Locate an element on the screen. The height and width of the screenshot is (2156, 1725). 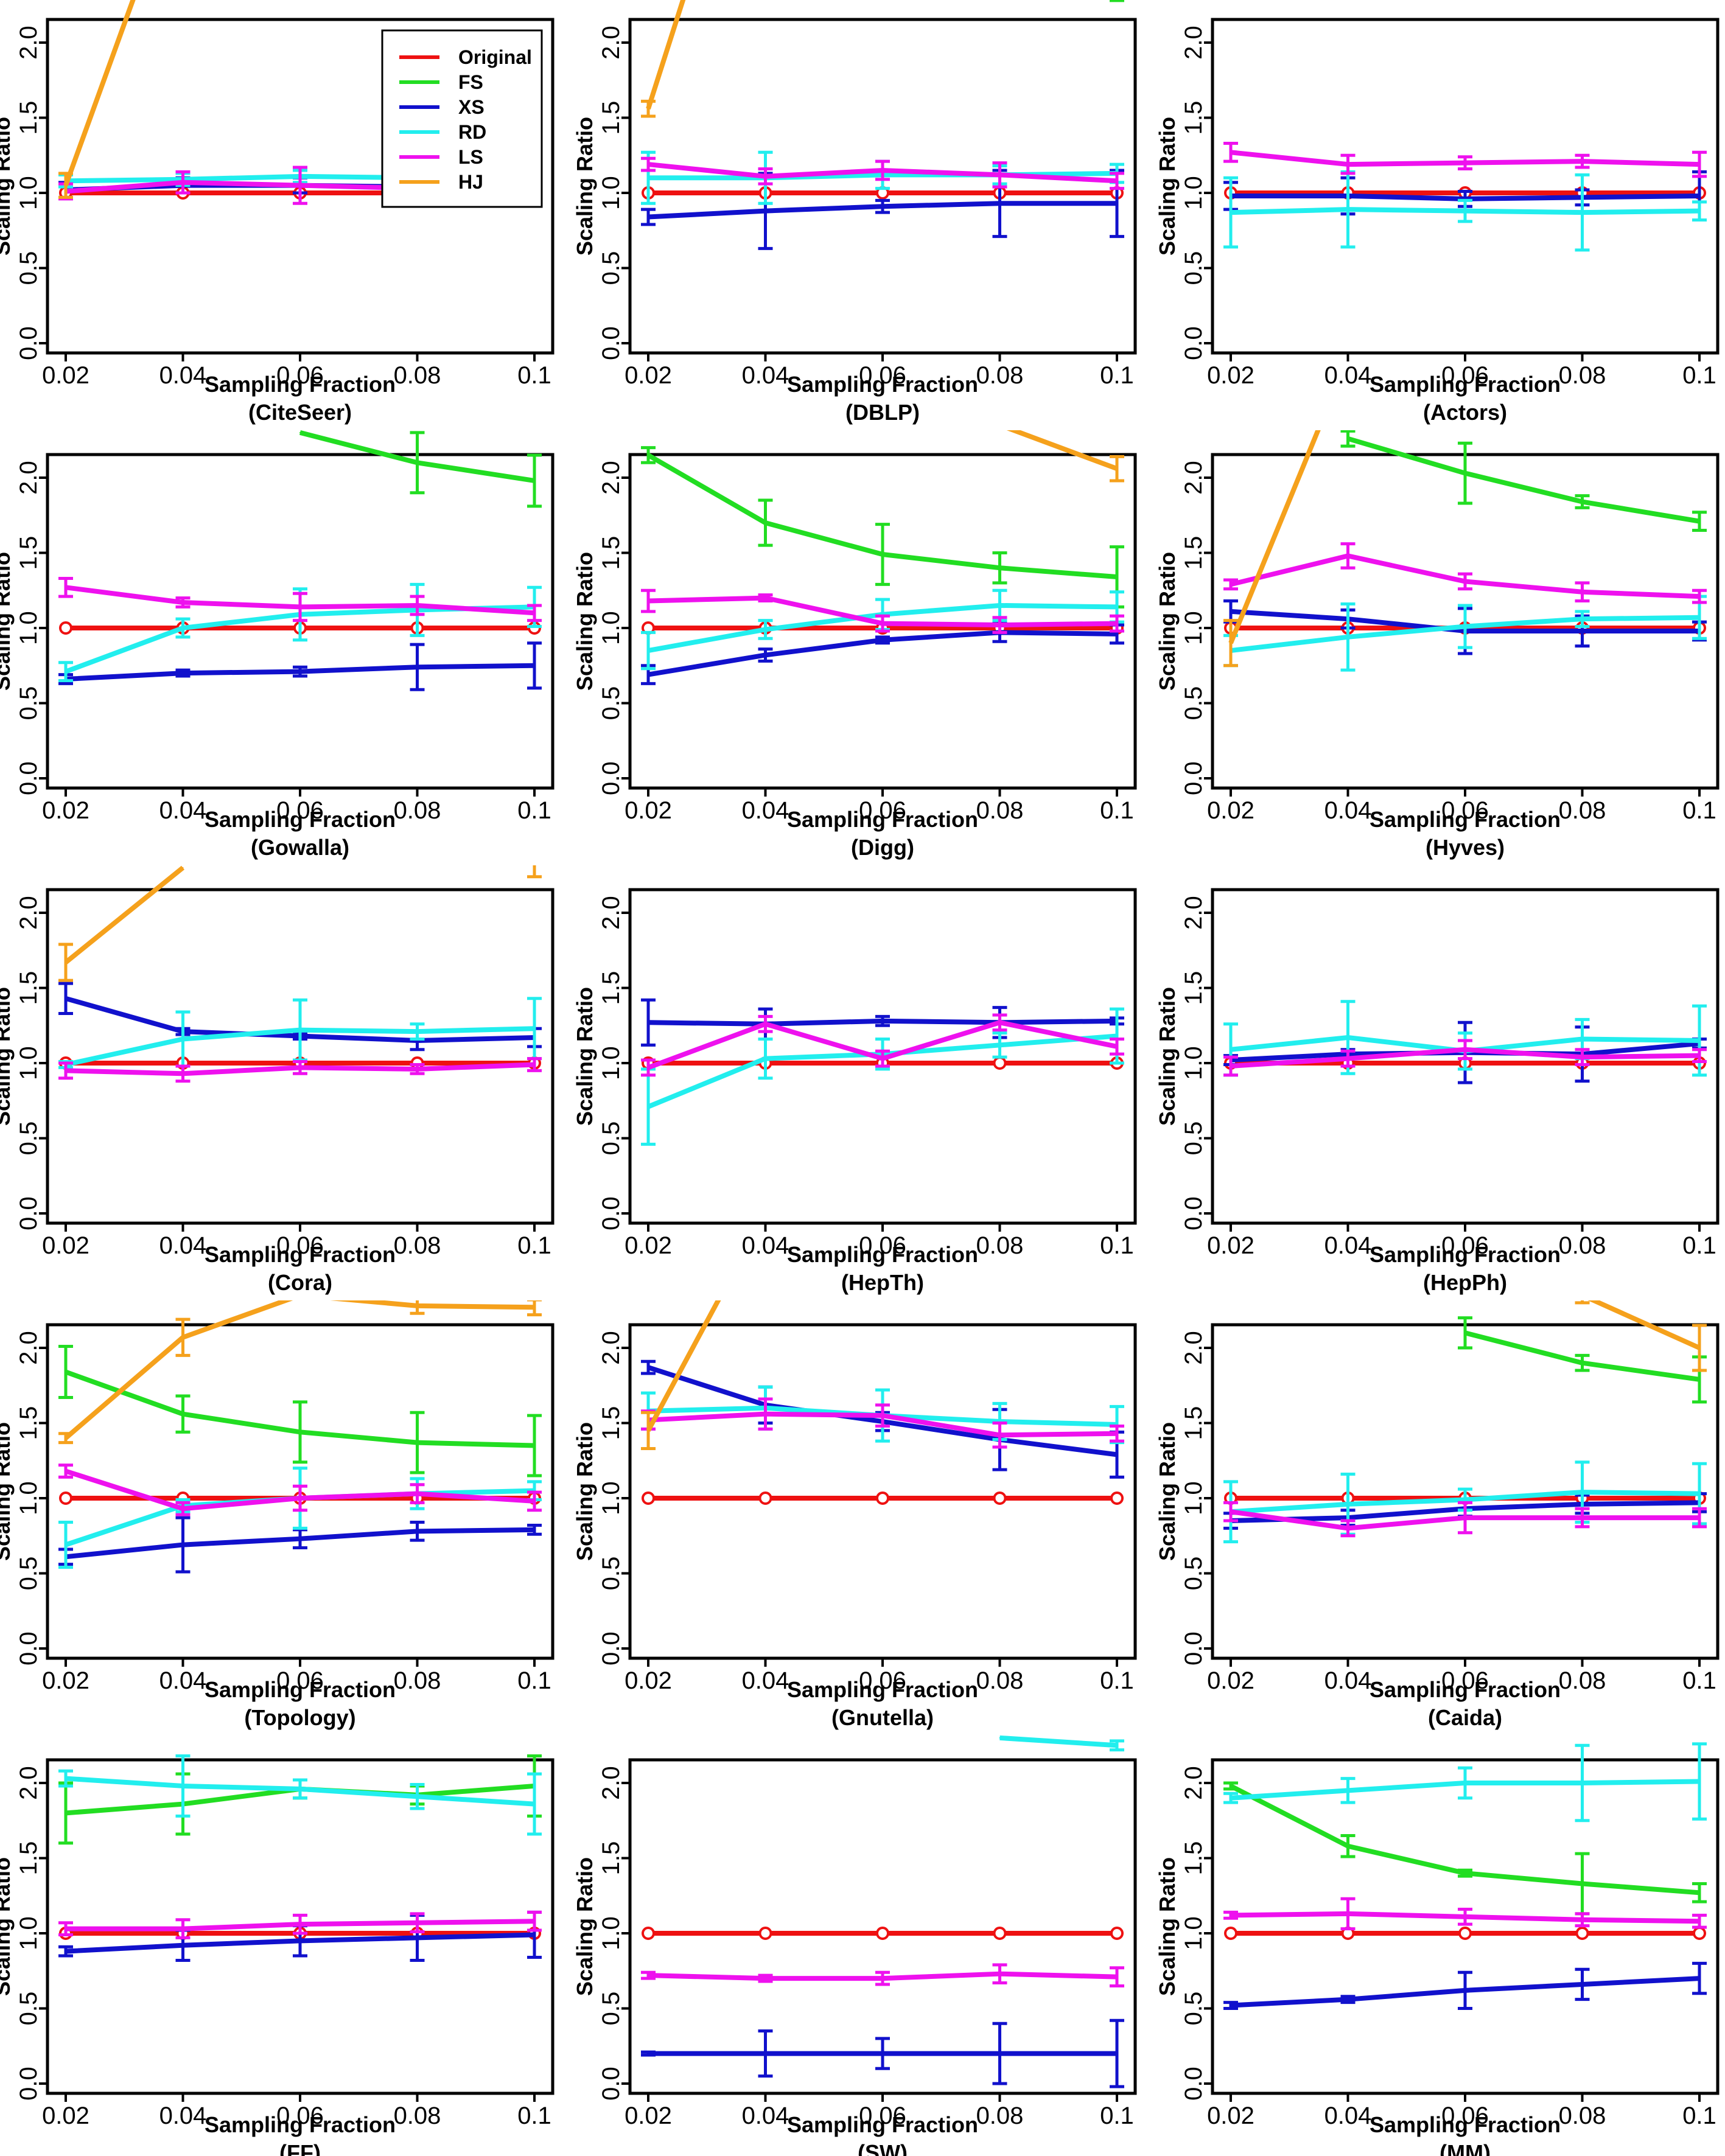
series-line-fs is located at coordinates (1523, 480).